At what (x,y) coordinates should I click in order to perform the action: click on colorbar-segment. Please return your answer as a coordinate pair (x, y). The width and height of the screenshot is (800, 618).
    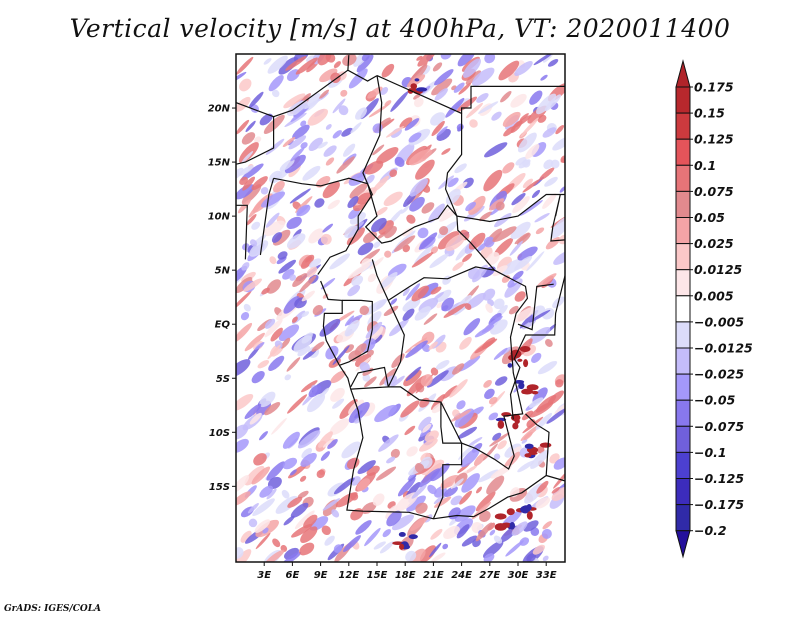
    Looking at the image, I should click on (683, 439).